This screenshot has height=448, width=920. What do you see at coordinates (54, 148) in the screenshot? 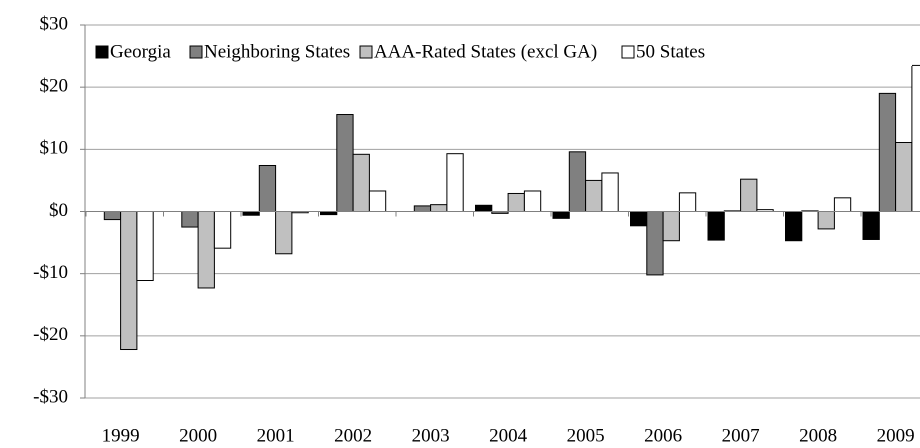
I see `y-tick-label: $10` at bounding box center [54, 148].